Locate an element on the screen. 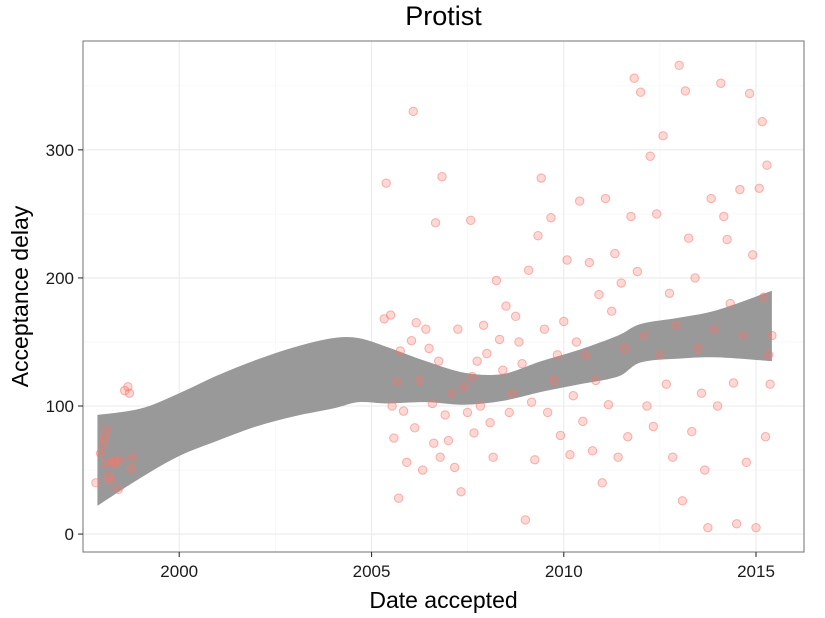 The height and width of the screenshot is (618, 825). y-tick-label: 100 is located at coordinates (60, 406).